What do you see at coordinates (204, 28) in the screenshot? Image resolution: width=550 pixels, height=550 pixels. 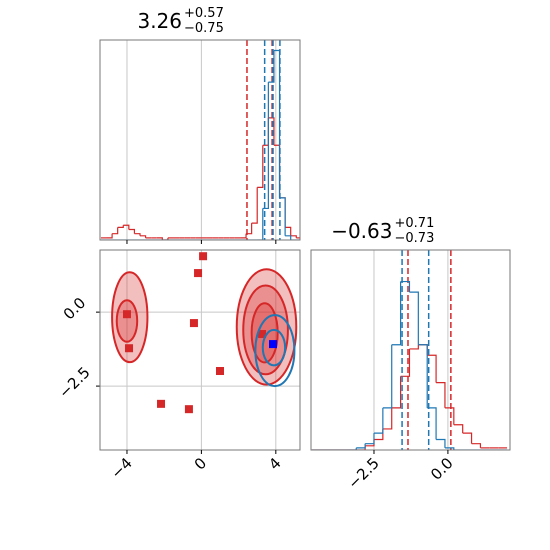 I see `title-minus: −0.75` at bounding box center [204, 28].